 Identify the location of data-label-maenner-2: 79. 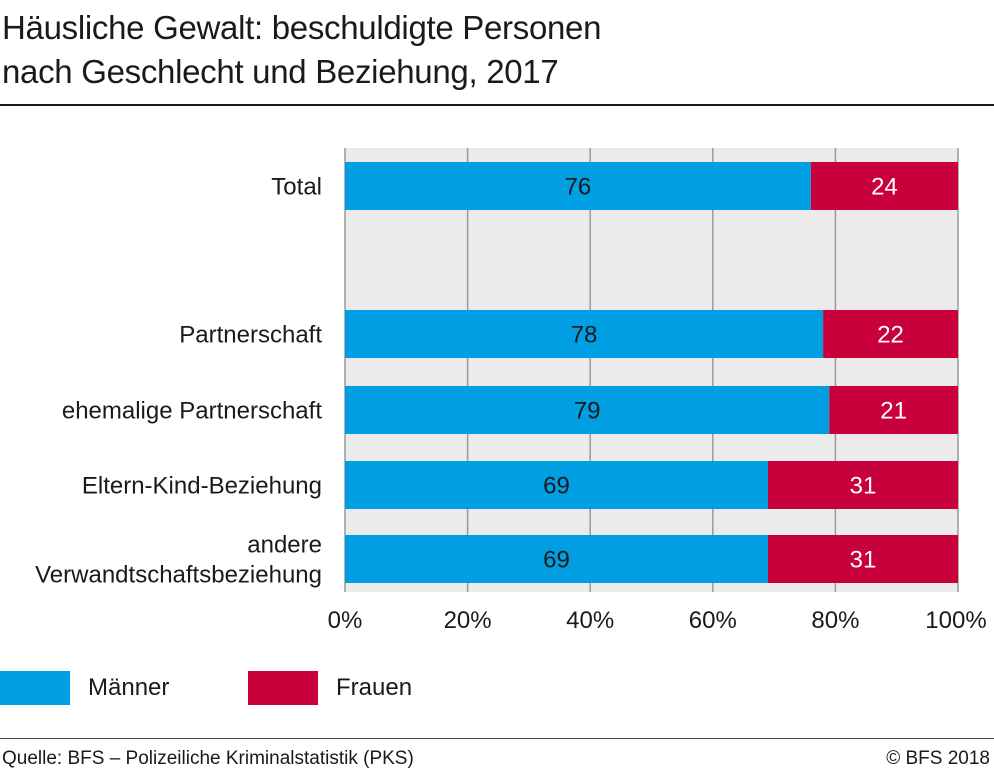
(587, 411).